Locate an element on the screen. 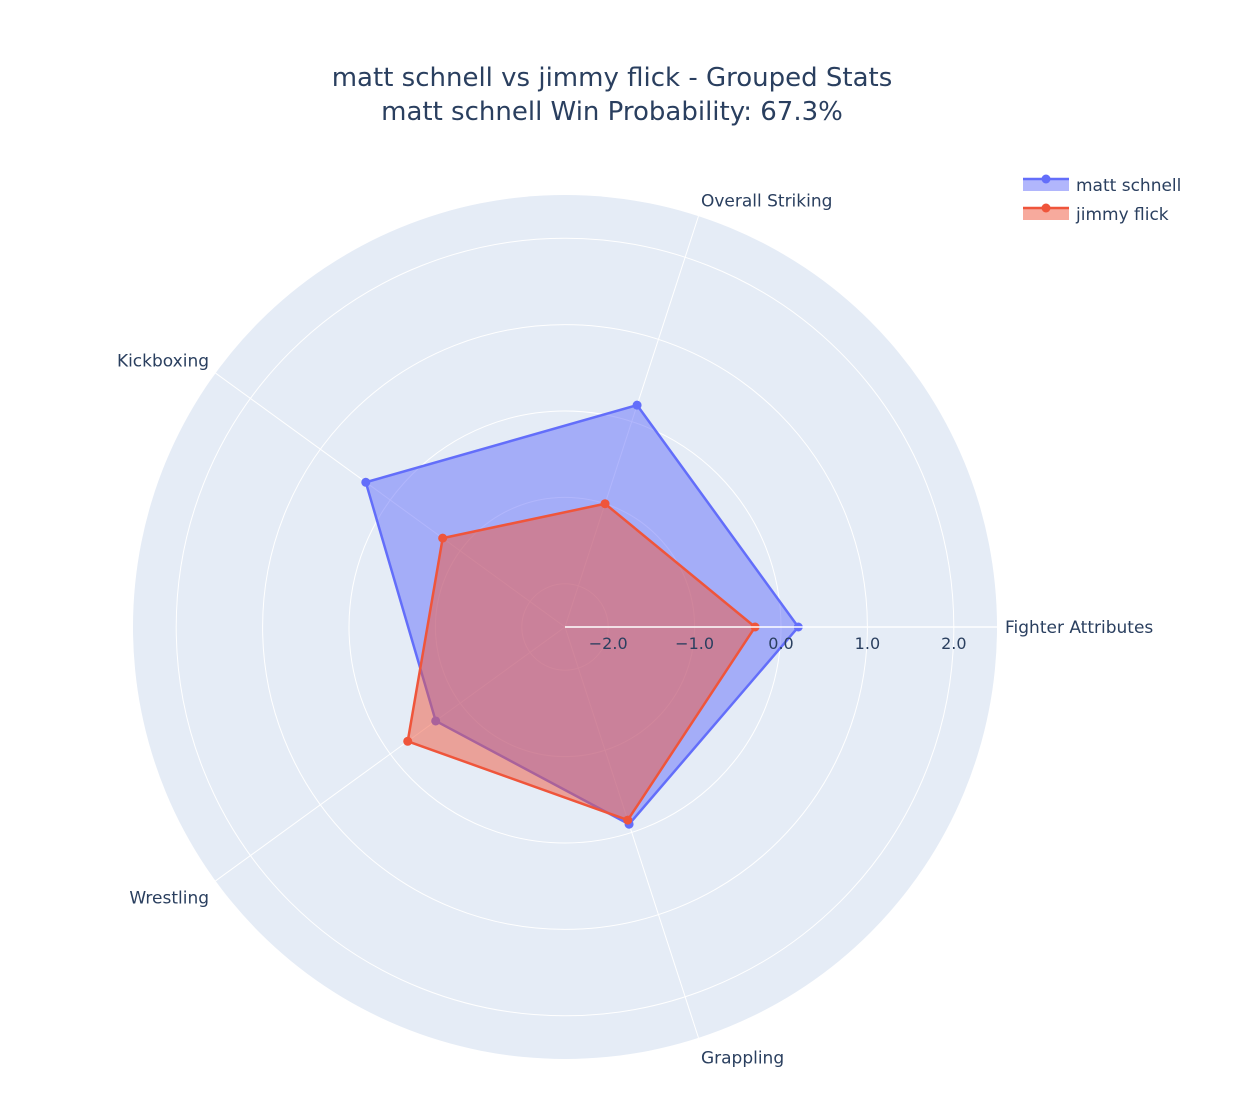 The width and height of the screenshot is (1244, 1105). legend-item-1: jimmy flick is located at coordinates (1096, 214).